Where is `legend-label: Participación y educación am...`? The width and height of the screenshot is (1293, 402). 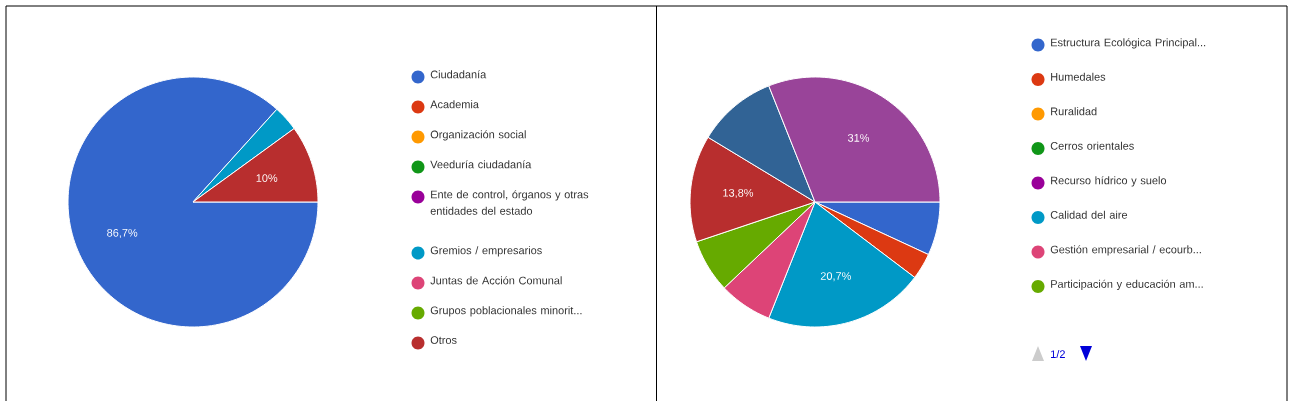
legend-label: Participación y educación am... is located at coordinates (1127, 285).